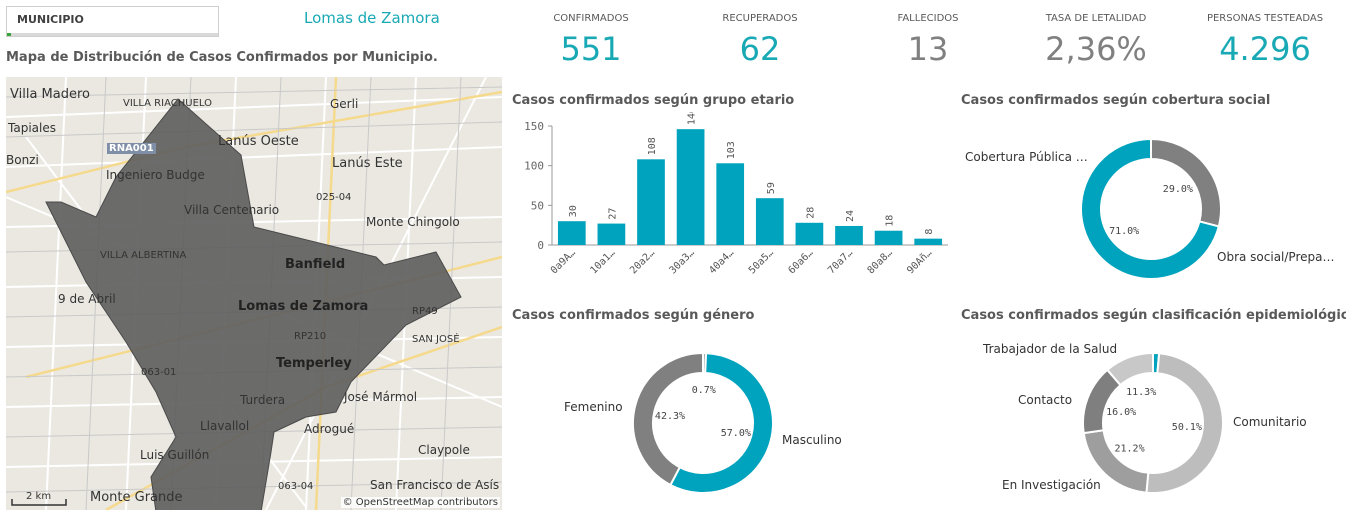  Describe the element at coordinates (420, 502) in the screenshot. I see `map-attribution: © OpenStreetMap contributors` at that location.